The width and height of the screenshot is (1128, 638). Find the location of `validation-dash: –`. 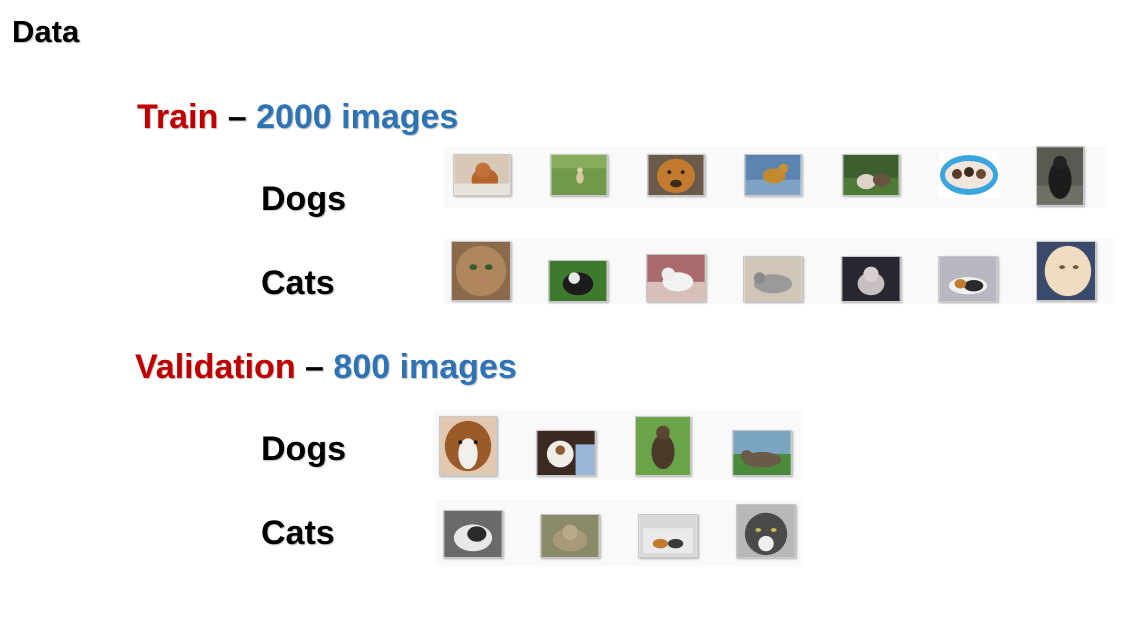

validation-dash: – is located at coordinates (314, 367).